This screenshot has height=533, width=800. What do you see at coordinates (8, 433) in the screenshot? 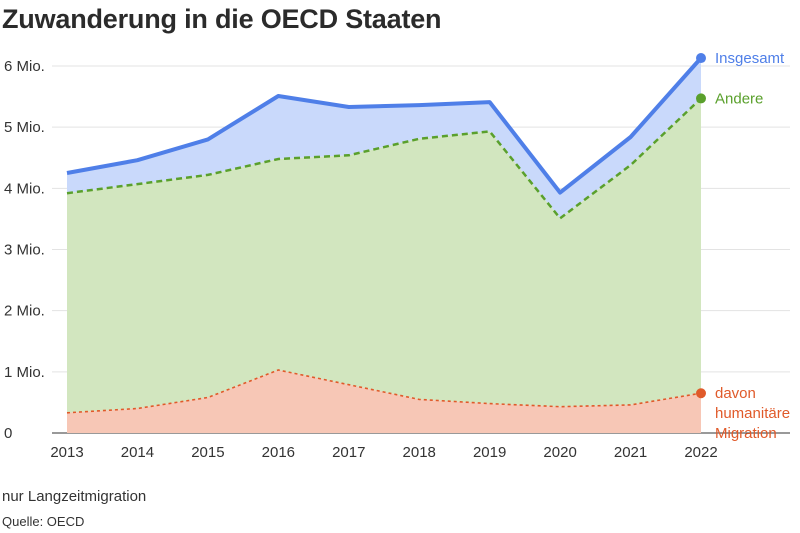
I see `y-tick-label: 0` at bounding box center [8, 433].